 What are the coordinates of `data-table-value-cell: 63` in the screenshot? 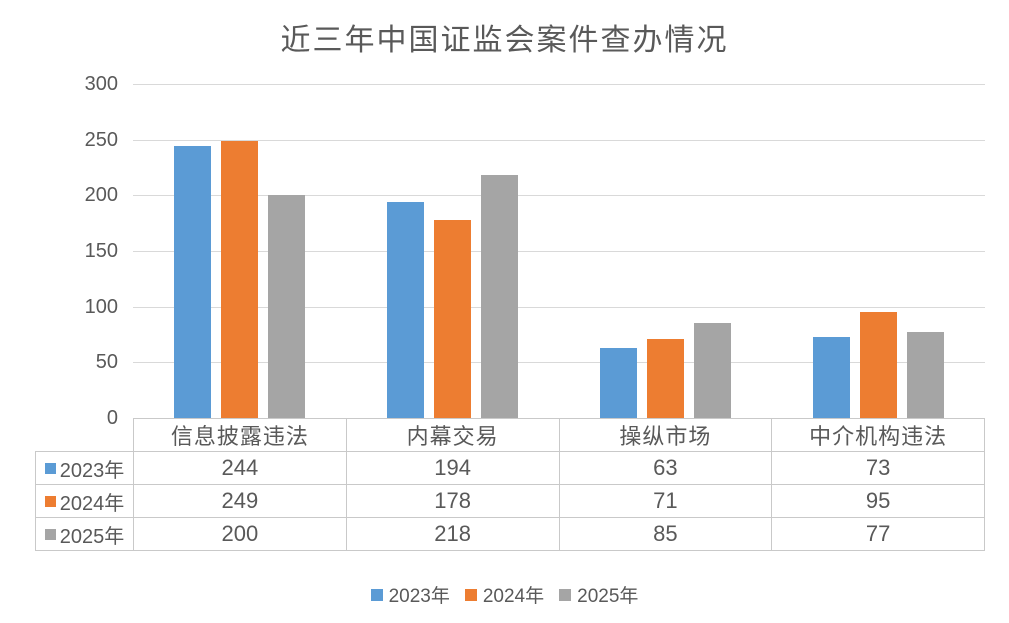 It's located at (665, 468).